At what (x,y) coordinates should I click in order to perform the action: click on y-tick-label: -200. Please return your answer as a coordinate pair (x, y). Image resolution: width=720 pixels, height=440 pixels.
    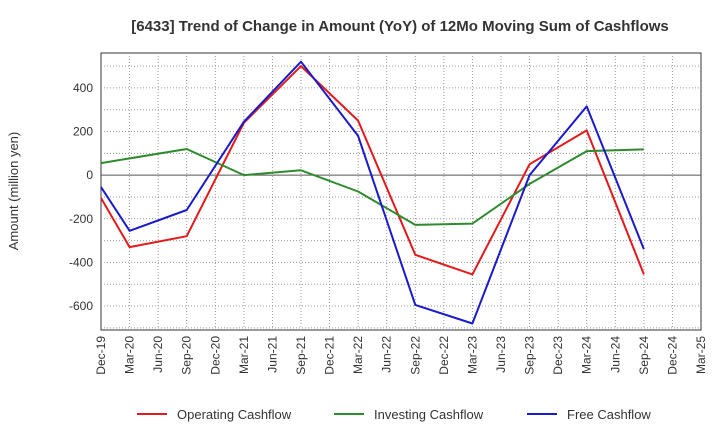
    Looking at the image, I should click on (81, 219).